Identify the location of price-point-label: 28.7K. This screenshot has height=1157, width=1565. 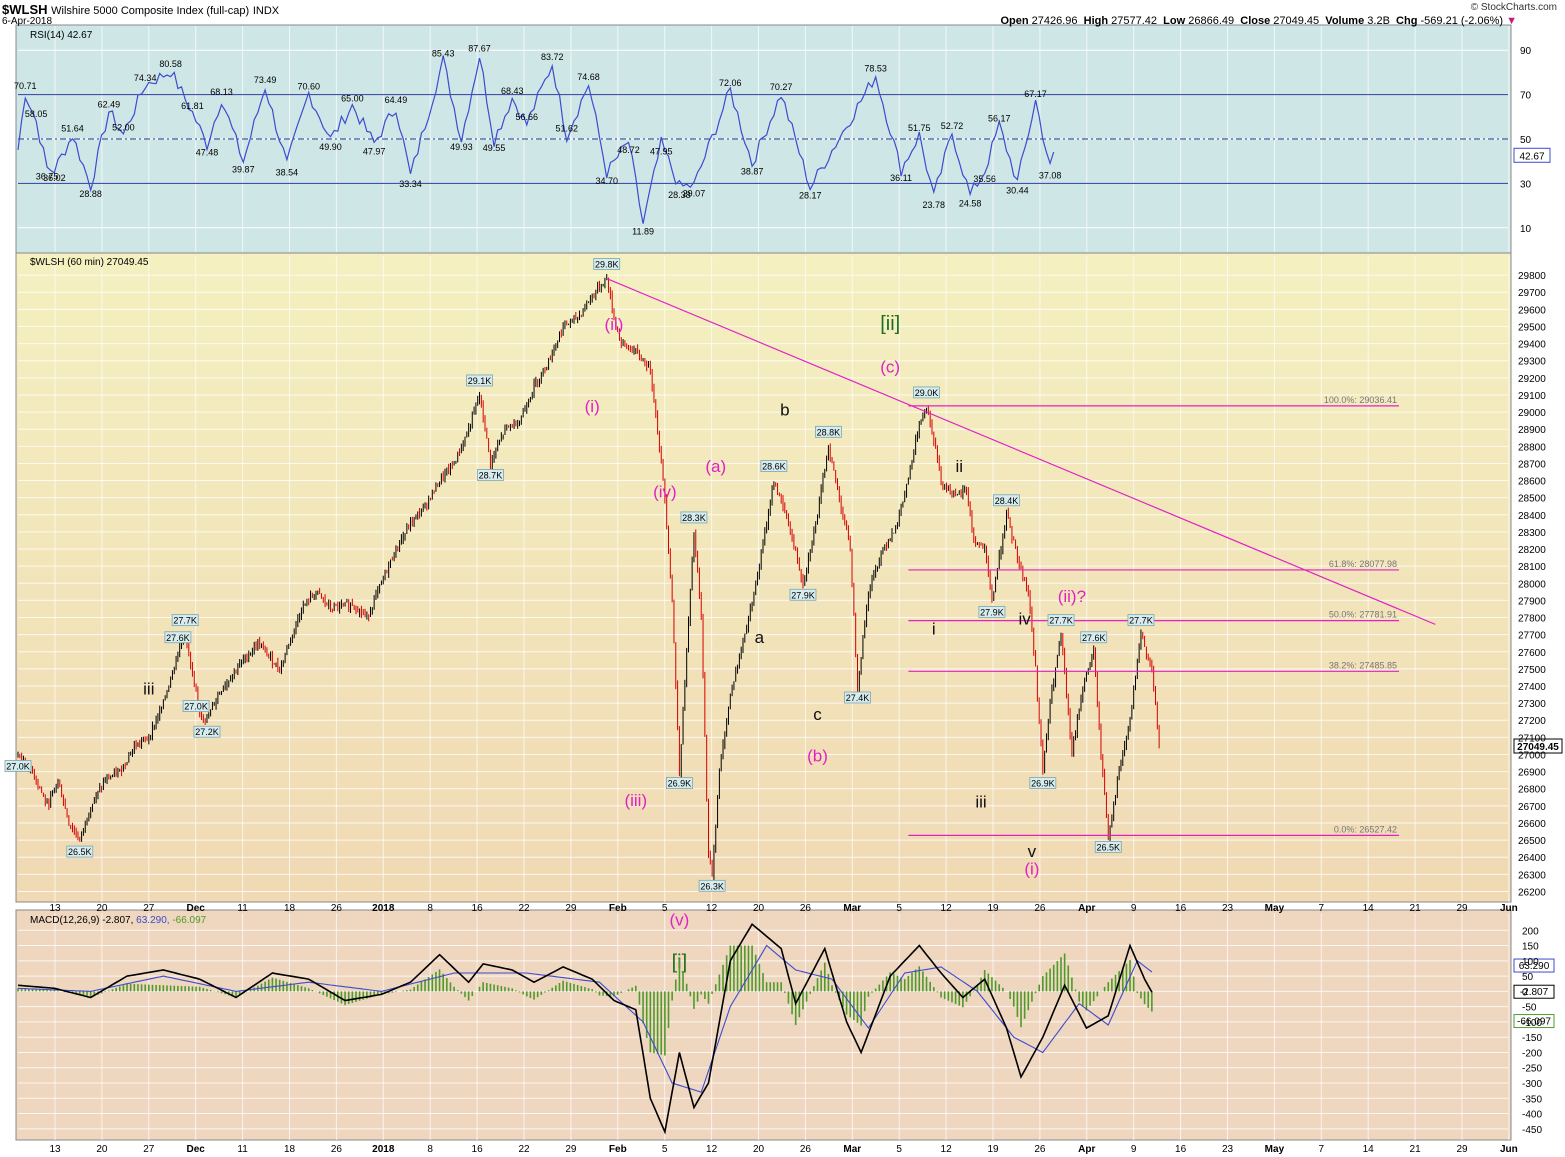
(491, 475).